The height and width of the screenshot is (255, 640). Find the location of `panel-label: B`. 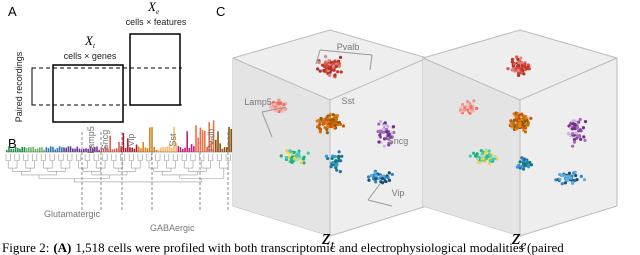

panel-label: B is located at coordinates (12, 143).